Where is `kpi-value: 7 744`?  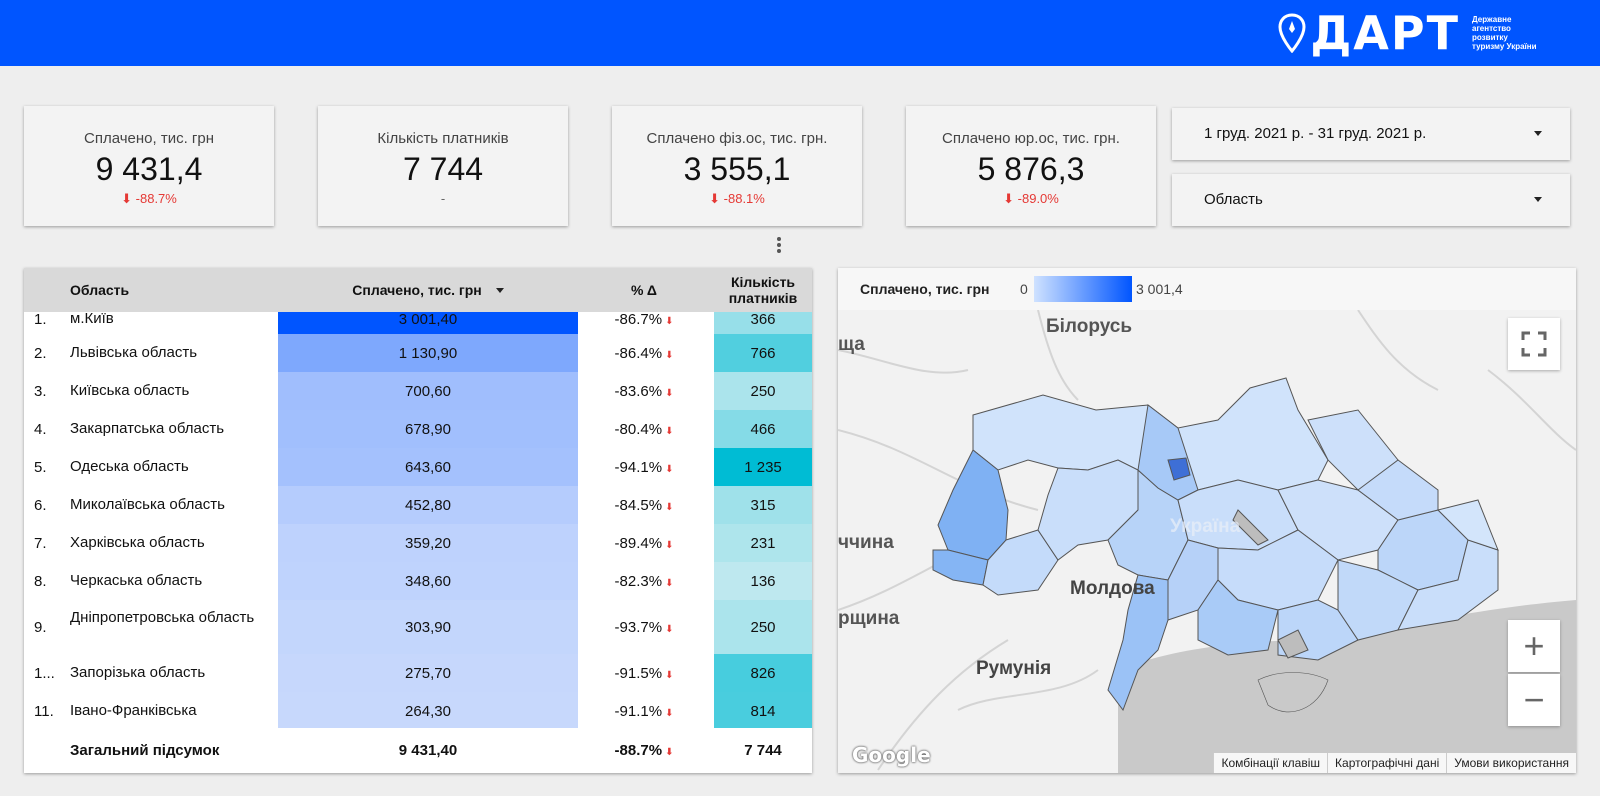
kpi-value: 7 744 is located at coordinates (443, 169).